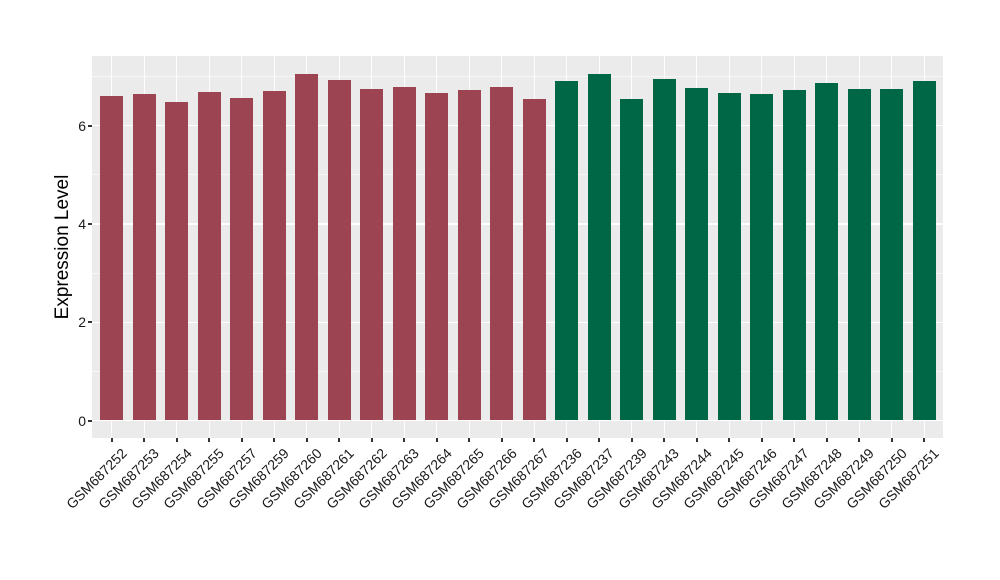 The width and height of the screenshot is (1000, 580). Describe the element at coordinates (631, 260) in the screenshot. I see `bar-GSM687239` at that location.